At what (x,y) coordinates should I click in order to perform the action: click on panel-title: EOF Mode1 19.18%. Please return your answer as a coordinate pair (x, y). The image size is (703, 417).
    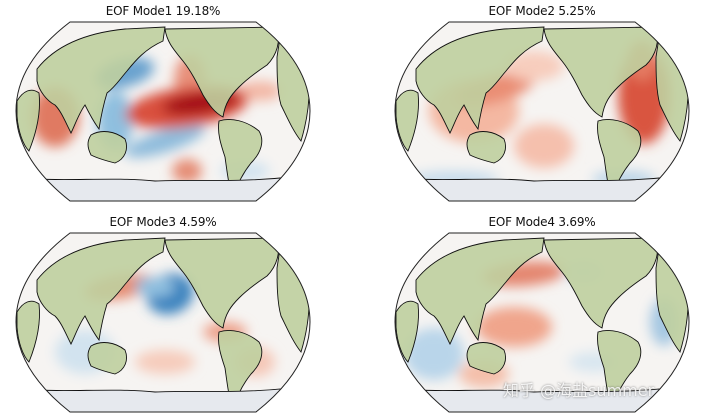
    Looking at the image, I should click on (163, 11).